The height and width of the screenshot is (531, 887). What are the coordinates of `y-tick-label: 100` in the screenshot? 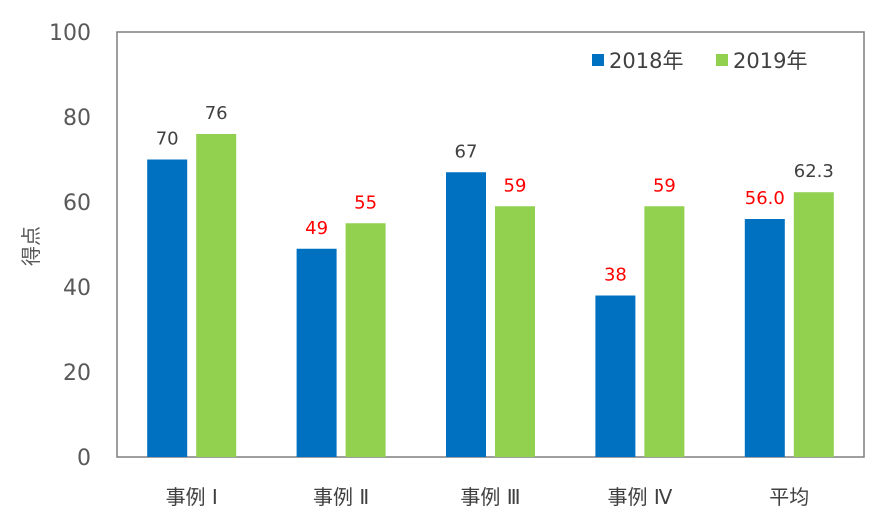 It's located at (70, 33).